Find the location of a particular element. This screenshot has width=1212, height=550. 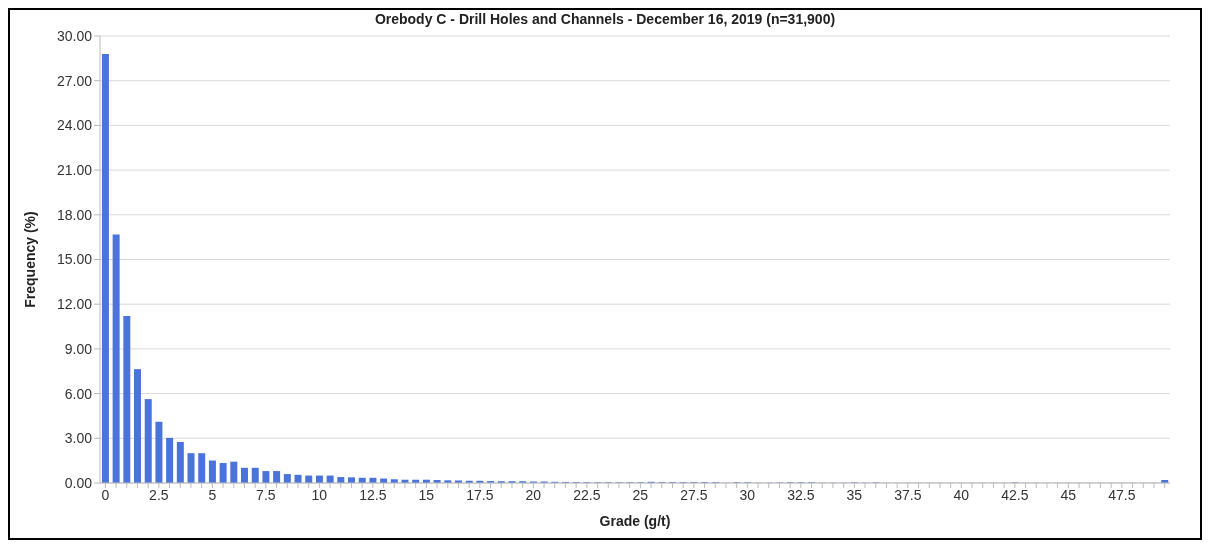

x-tick-label: 15 is located at coordinates (426, 494).